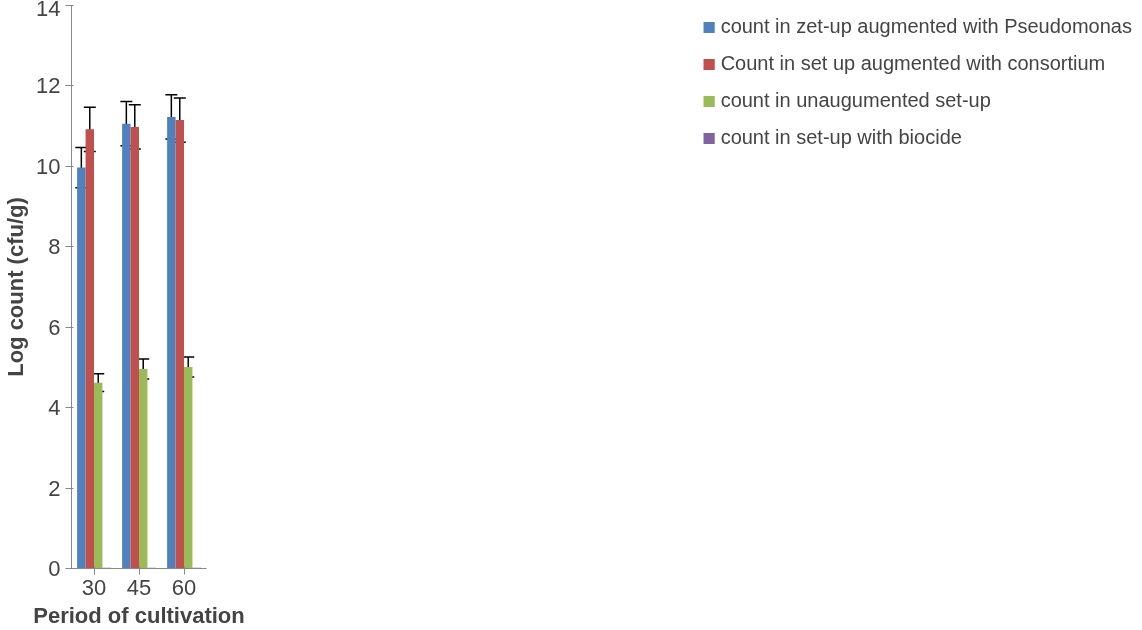 The width and height of the screenshot is (1142, 630). I want to click on x-tick-label: 60, so click(184, 587).